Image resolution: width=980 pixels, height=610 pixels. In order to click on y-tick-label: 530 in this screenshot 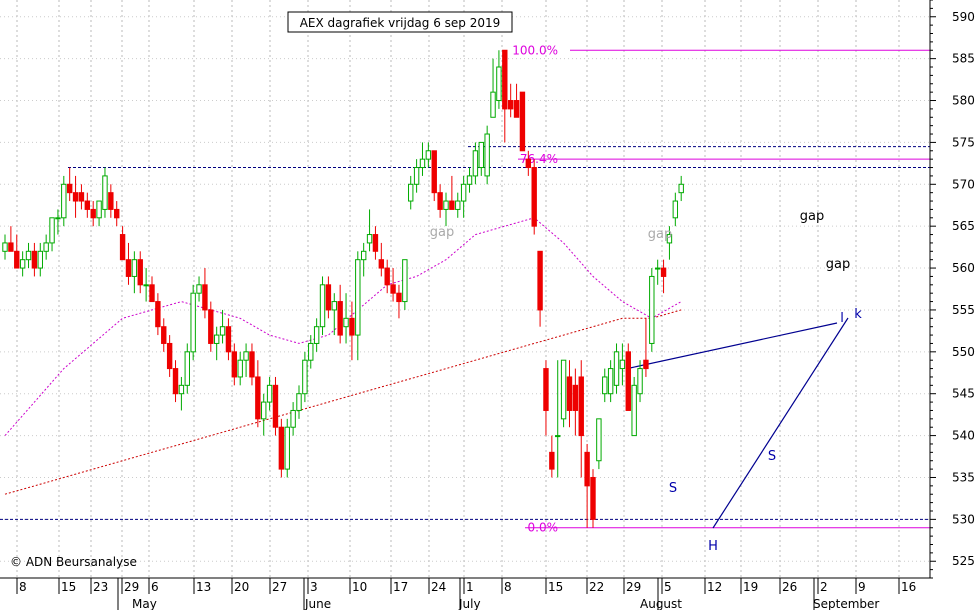, I will do `click(963, 519)`.